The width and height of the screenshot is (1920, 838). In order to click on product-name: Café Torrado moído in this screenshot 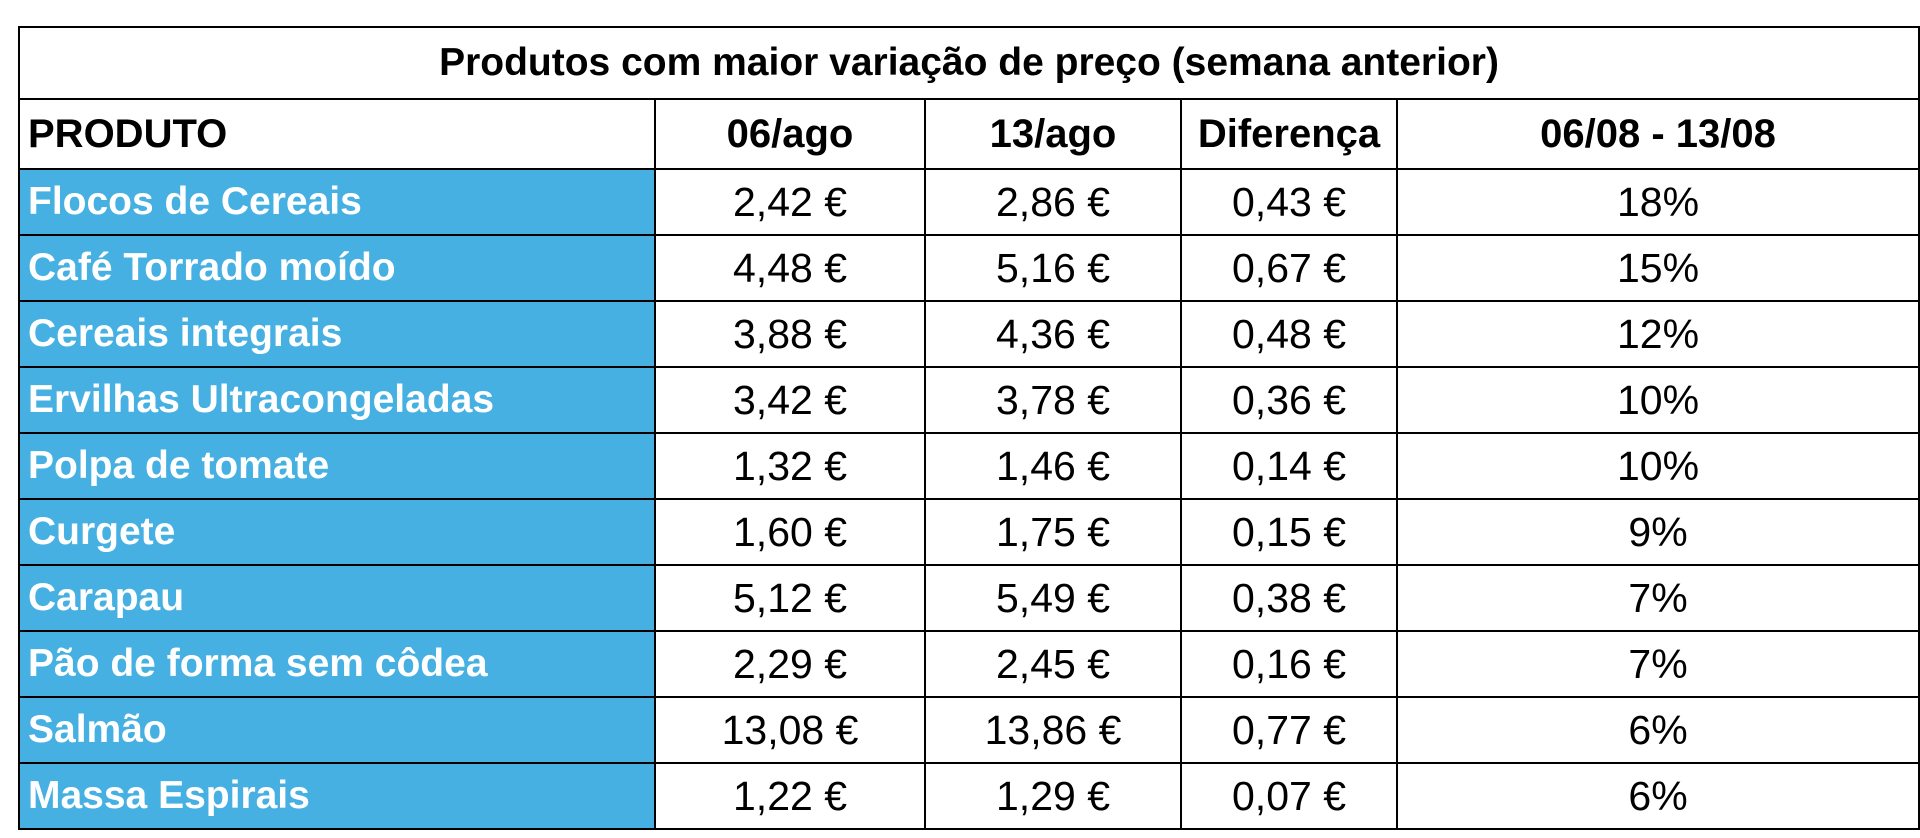, I will do `click(337, 268)`.